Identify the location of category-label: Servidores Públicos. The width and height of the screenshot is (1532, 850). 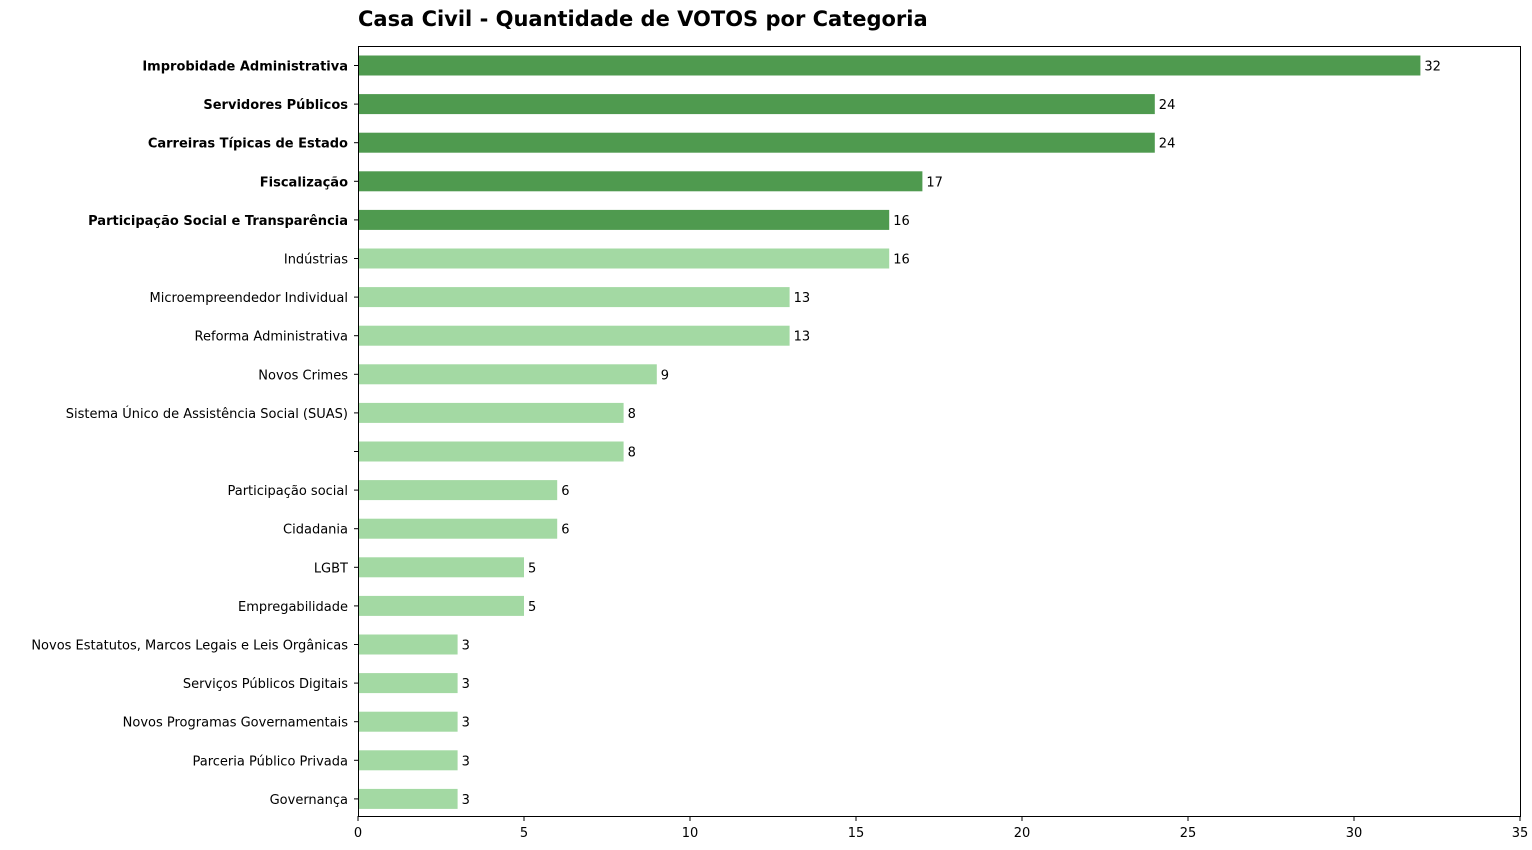
(275, 105).